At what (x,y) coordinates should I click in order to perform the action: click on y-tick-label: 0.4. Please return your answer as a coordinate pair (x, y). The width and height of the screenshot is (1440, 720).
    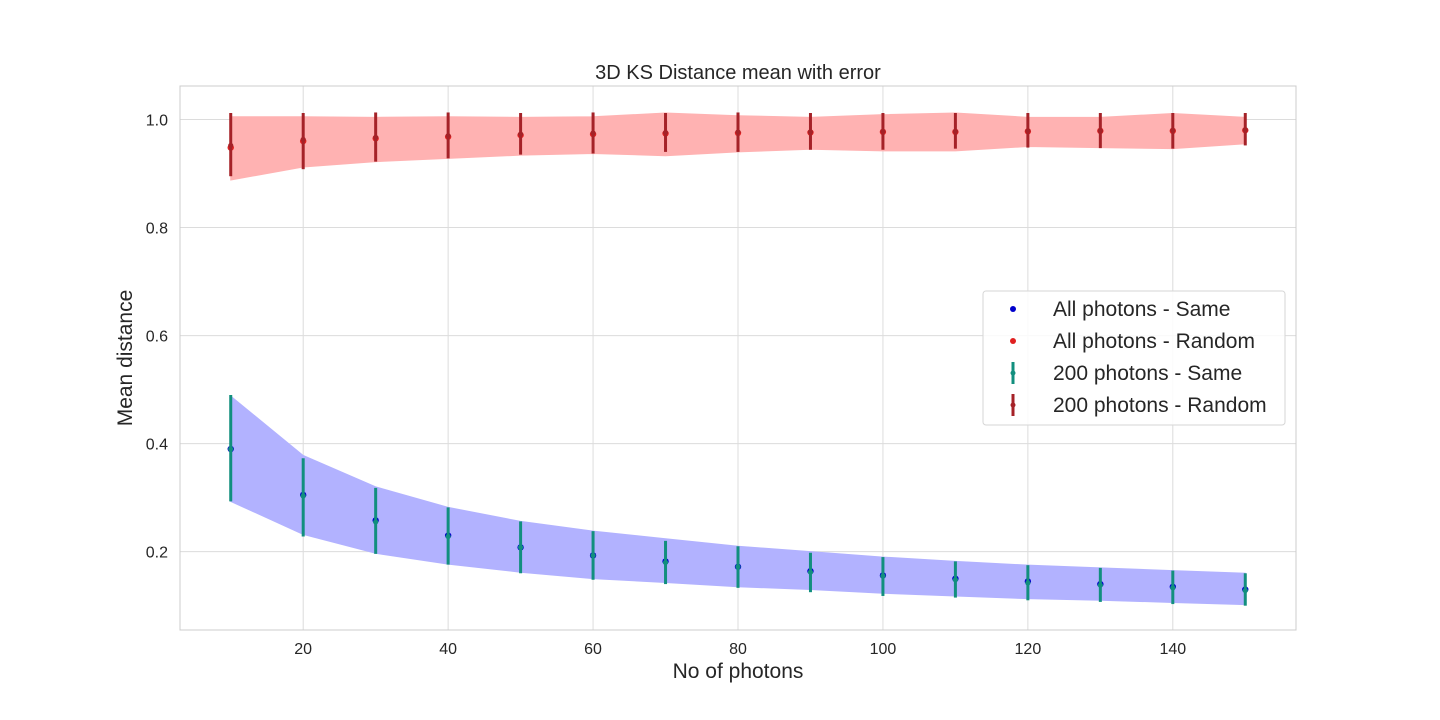
    Looking at the image, I should click on (157, 445).